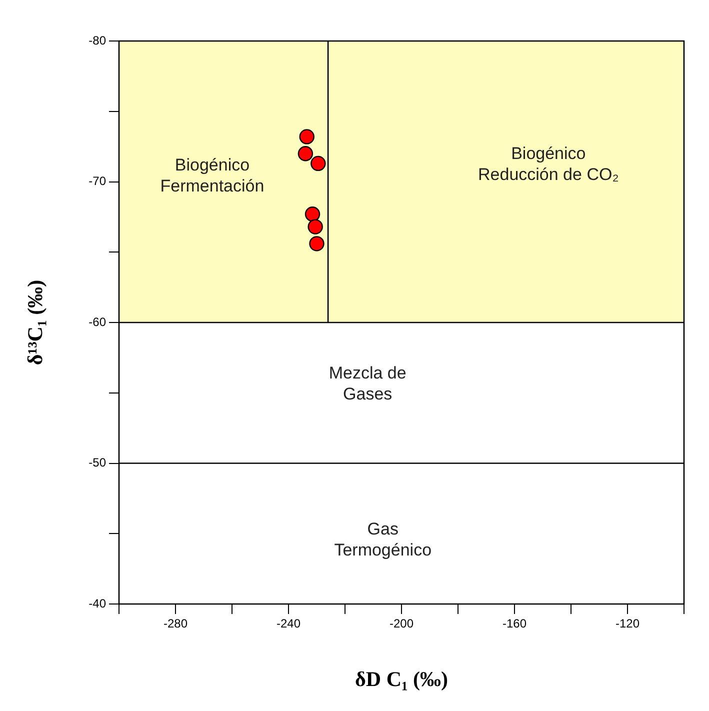  Describe the element at coordinates (35, 323) in the screenshot. I see `y-axis-title: δ¹³C₁ (‰)` at that location.